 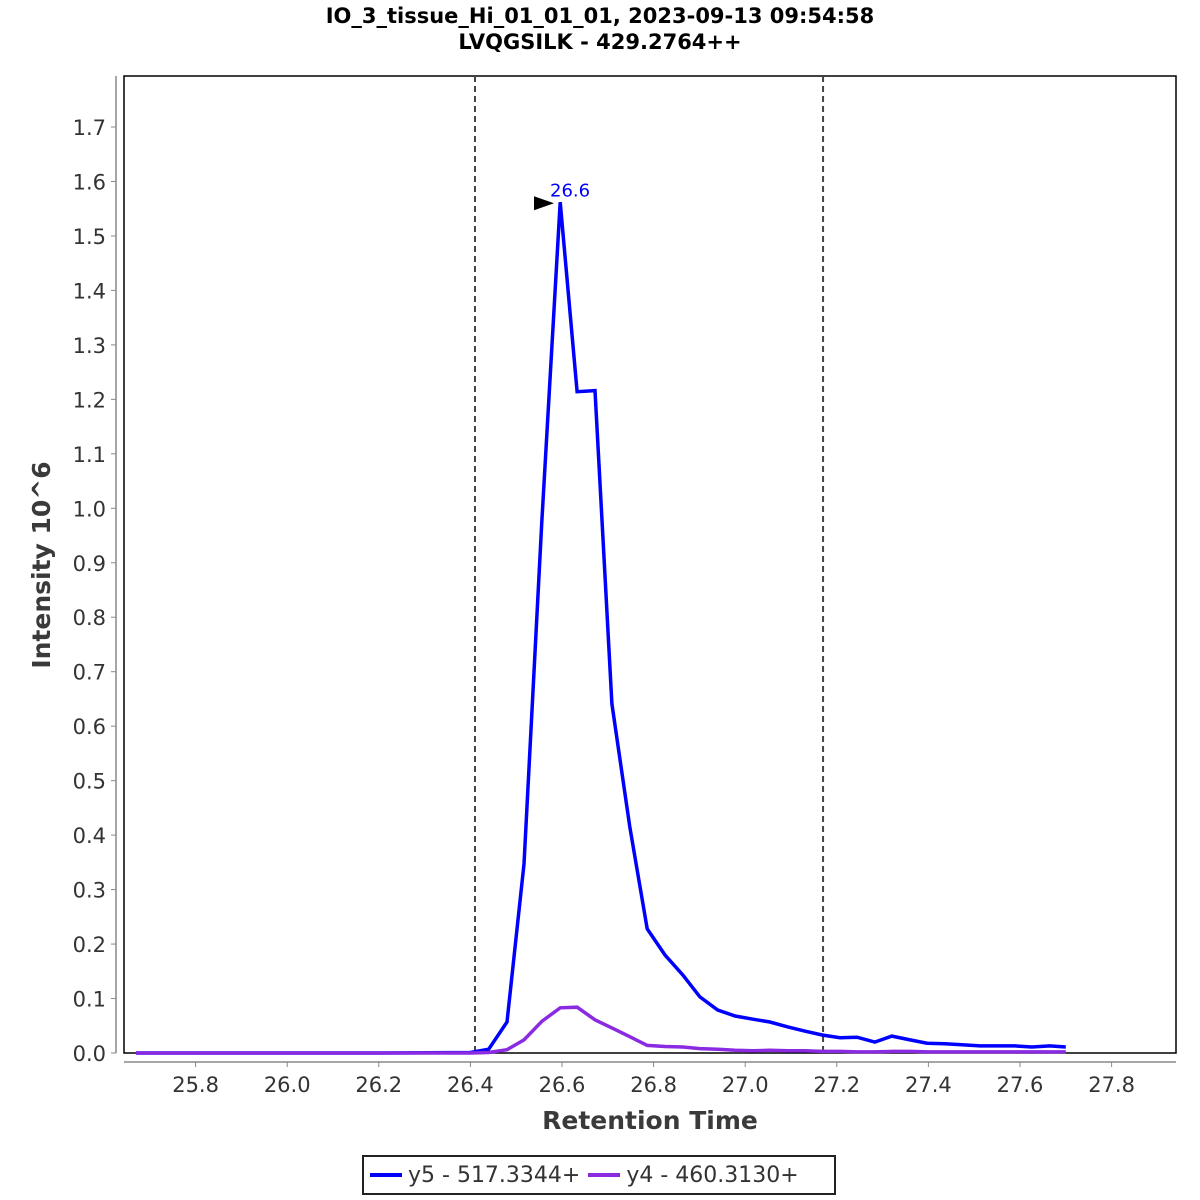 I want to click on y-tick-label: 1.5, so click(x=89, y=237).